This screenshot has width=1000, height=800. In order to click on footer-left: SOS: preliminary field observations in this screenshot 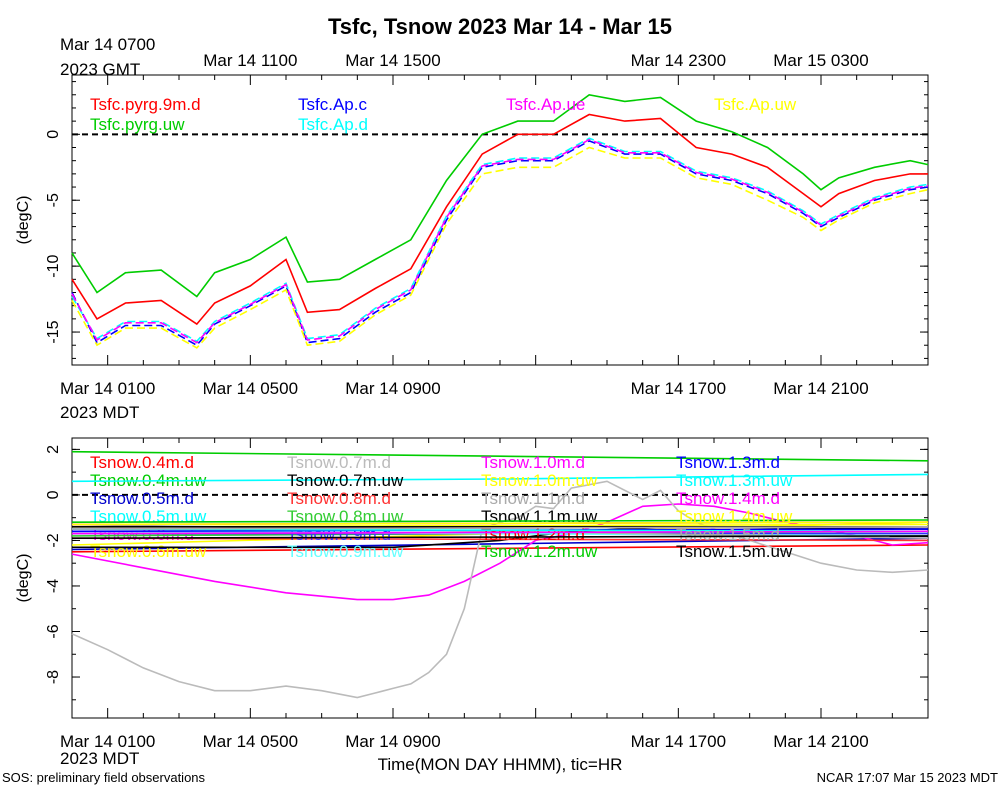, I will do `click(104, 777)`.